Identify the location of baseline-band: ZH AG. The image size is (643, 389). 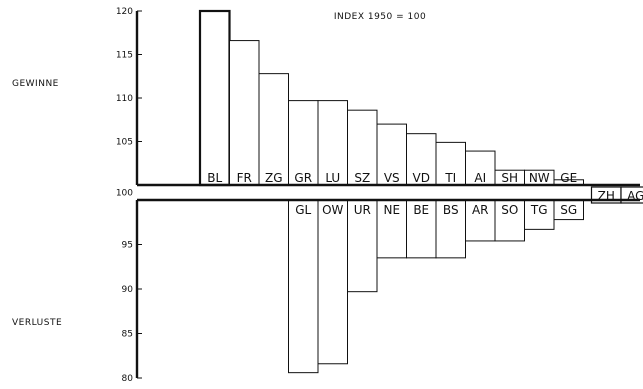
(390, 193).